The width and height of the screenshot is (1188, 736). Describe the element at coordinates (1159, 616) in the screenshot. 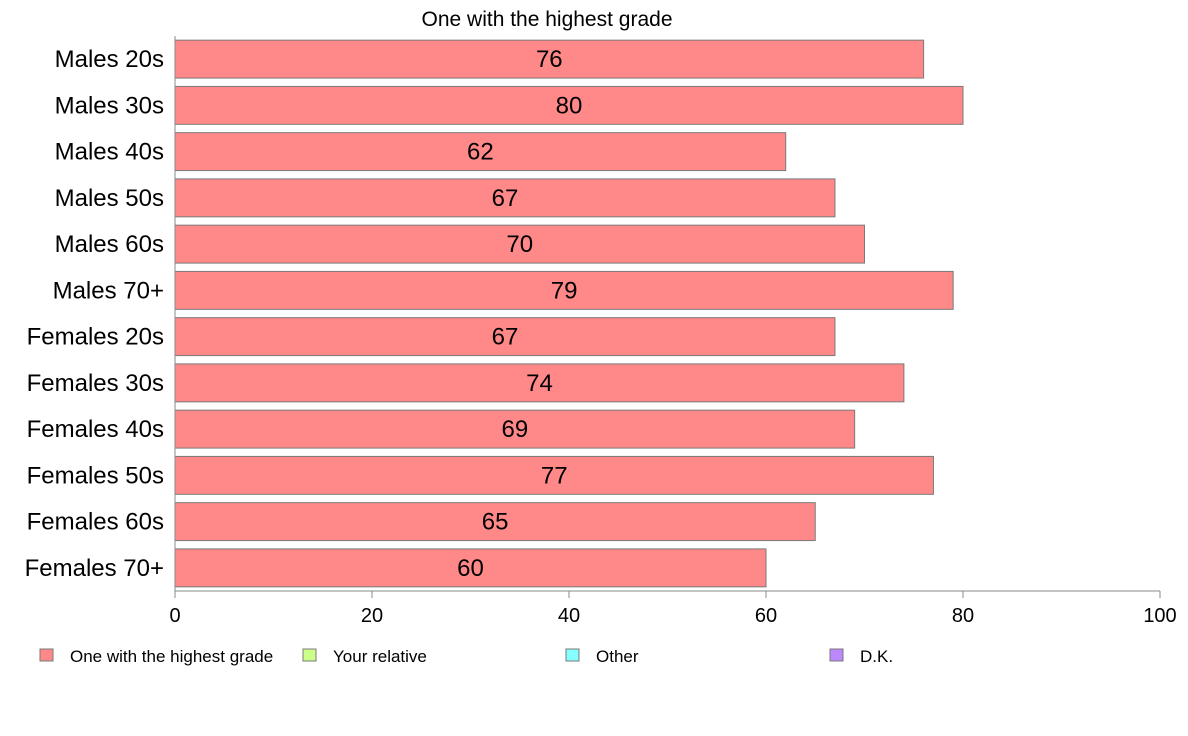

I see `x-tick-label: 100` at that location.